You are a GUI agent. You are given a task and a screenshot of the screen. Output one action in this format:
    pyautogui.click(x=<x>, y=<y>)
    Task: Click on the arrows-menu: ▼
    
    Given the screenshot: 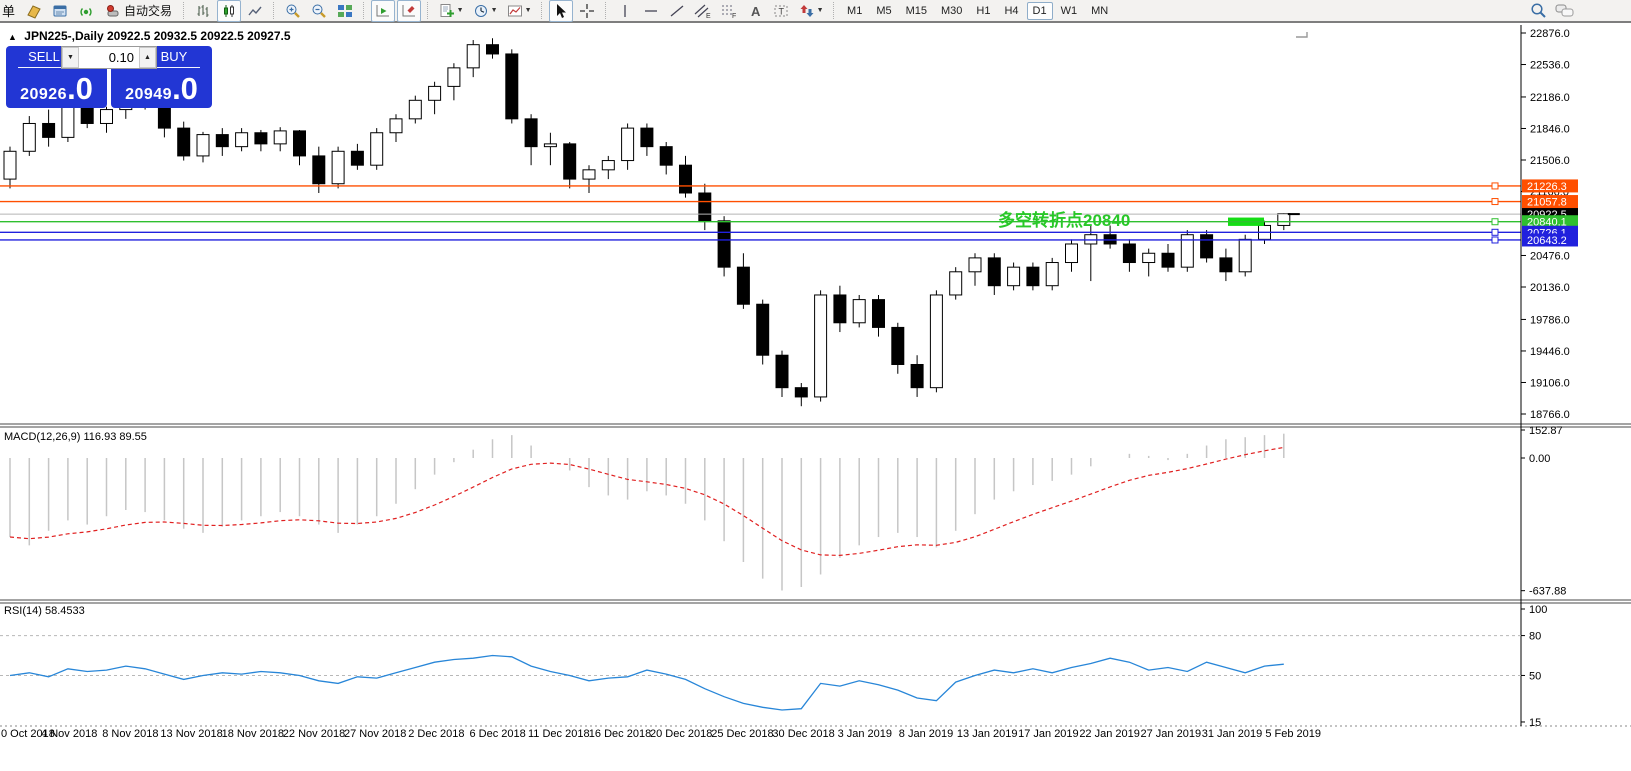 What is the action you would take?
    pyautogui.click(x=811, y=11)
    